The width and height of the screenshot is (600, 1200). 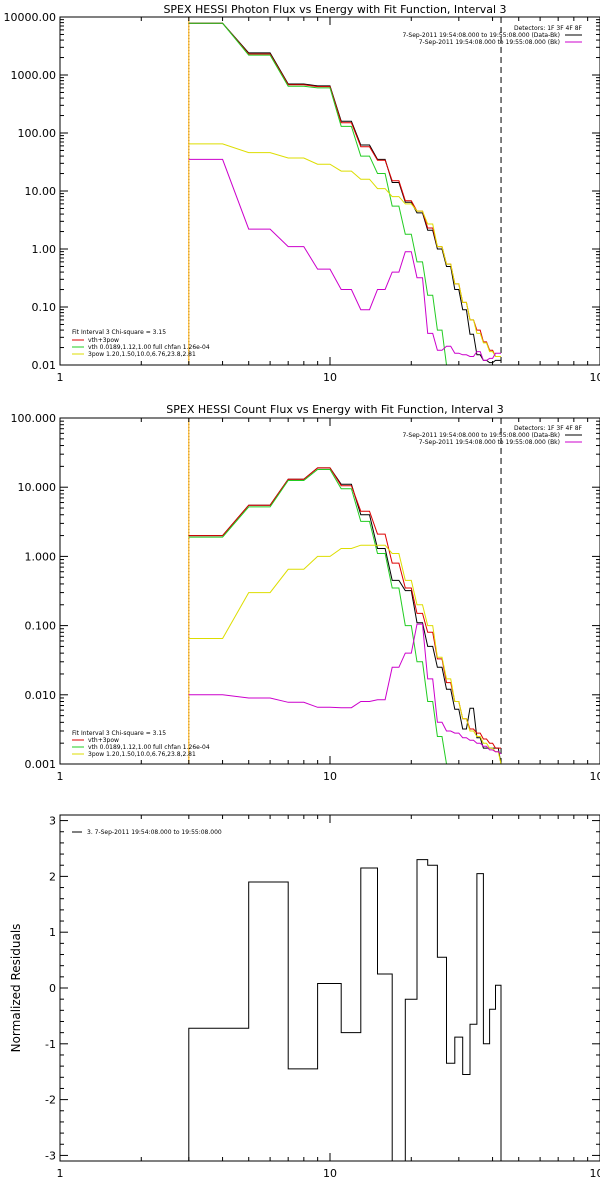 What do you see at coordinates (34, 75) in the screenshot?
I see `y-tick-label: 1000.00` at bounding box center [34, 75].